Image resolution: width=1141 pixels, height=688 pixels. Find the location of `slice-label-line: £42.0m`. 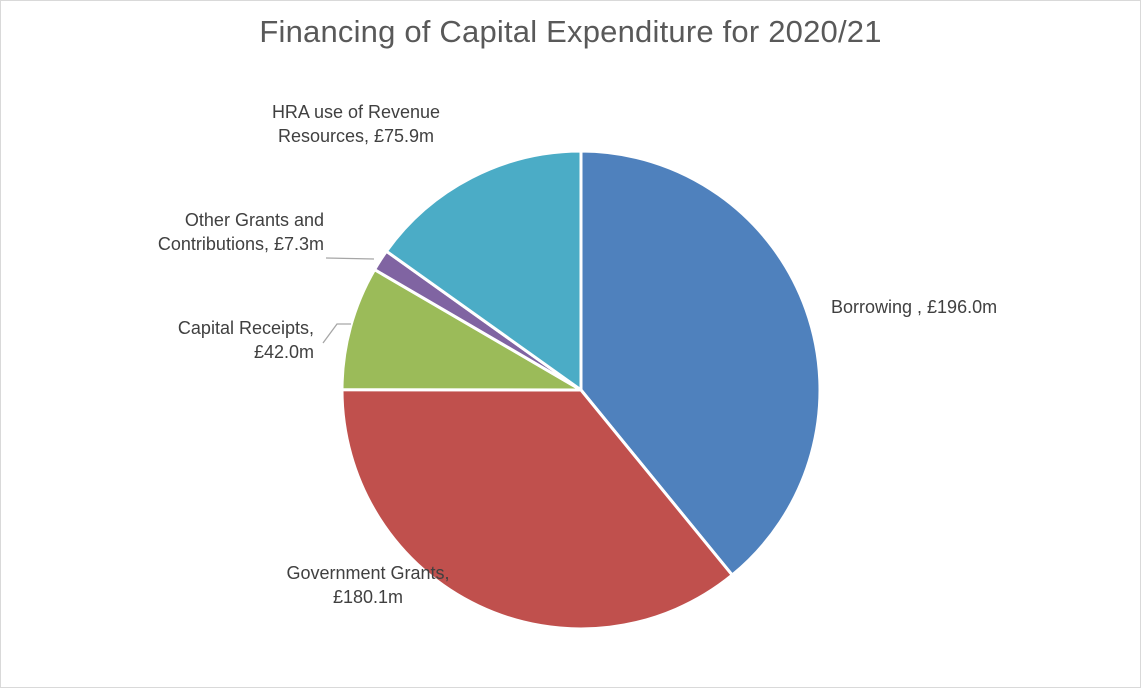

slice-label-line: £42.0m is located at coordinates (284, 352).